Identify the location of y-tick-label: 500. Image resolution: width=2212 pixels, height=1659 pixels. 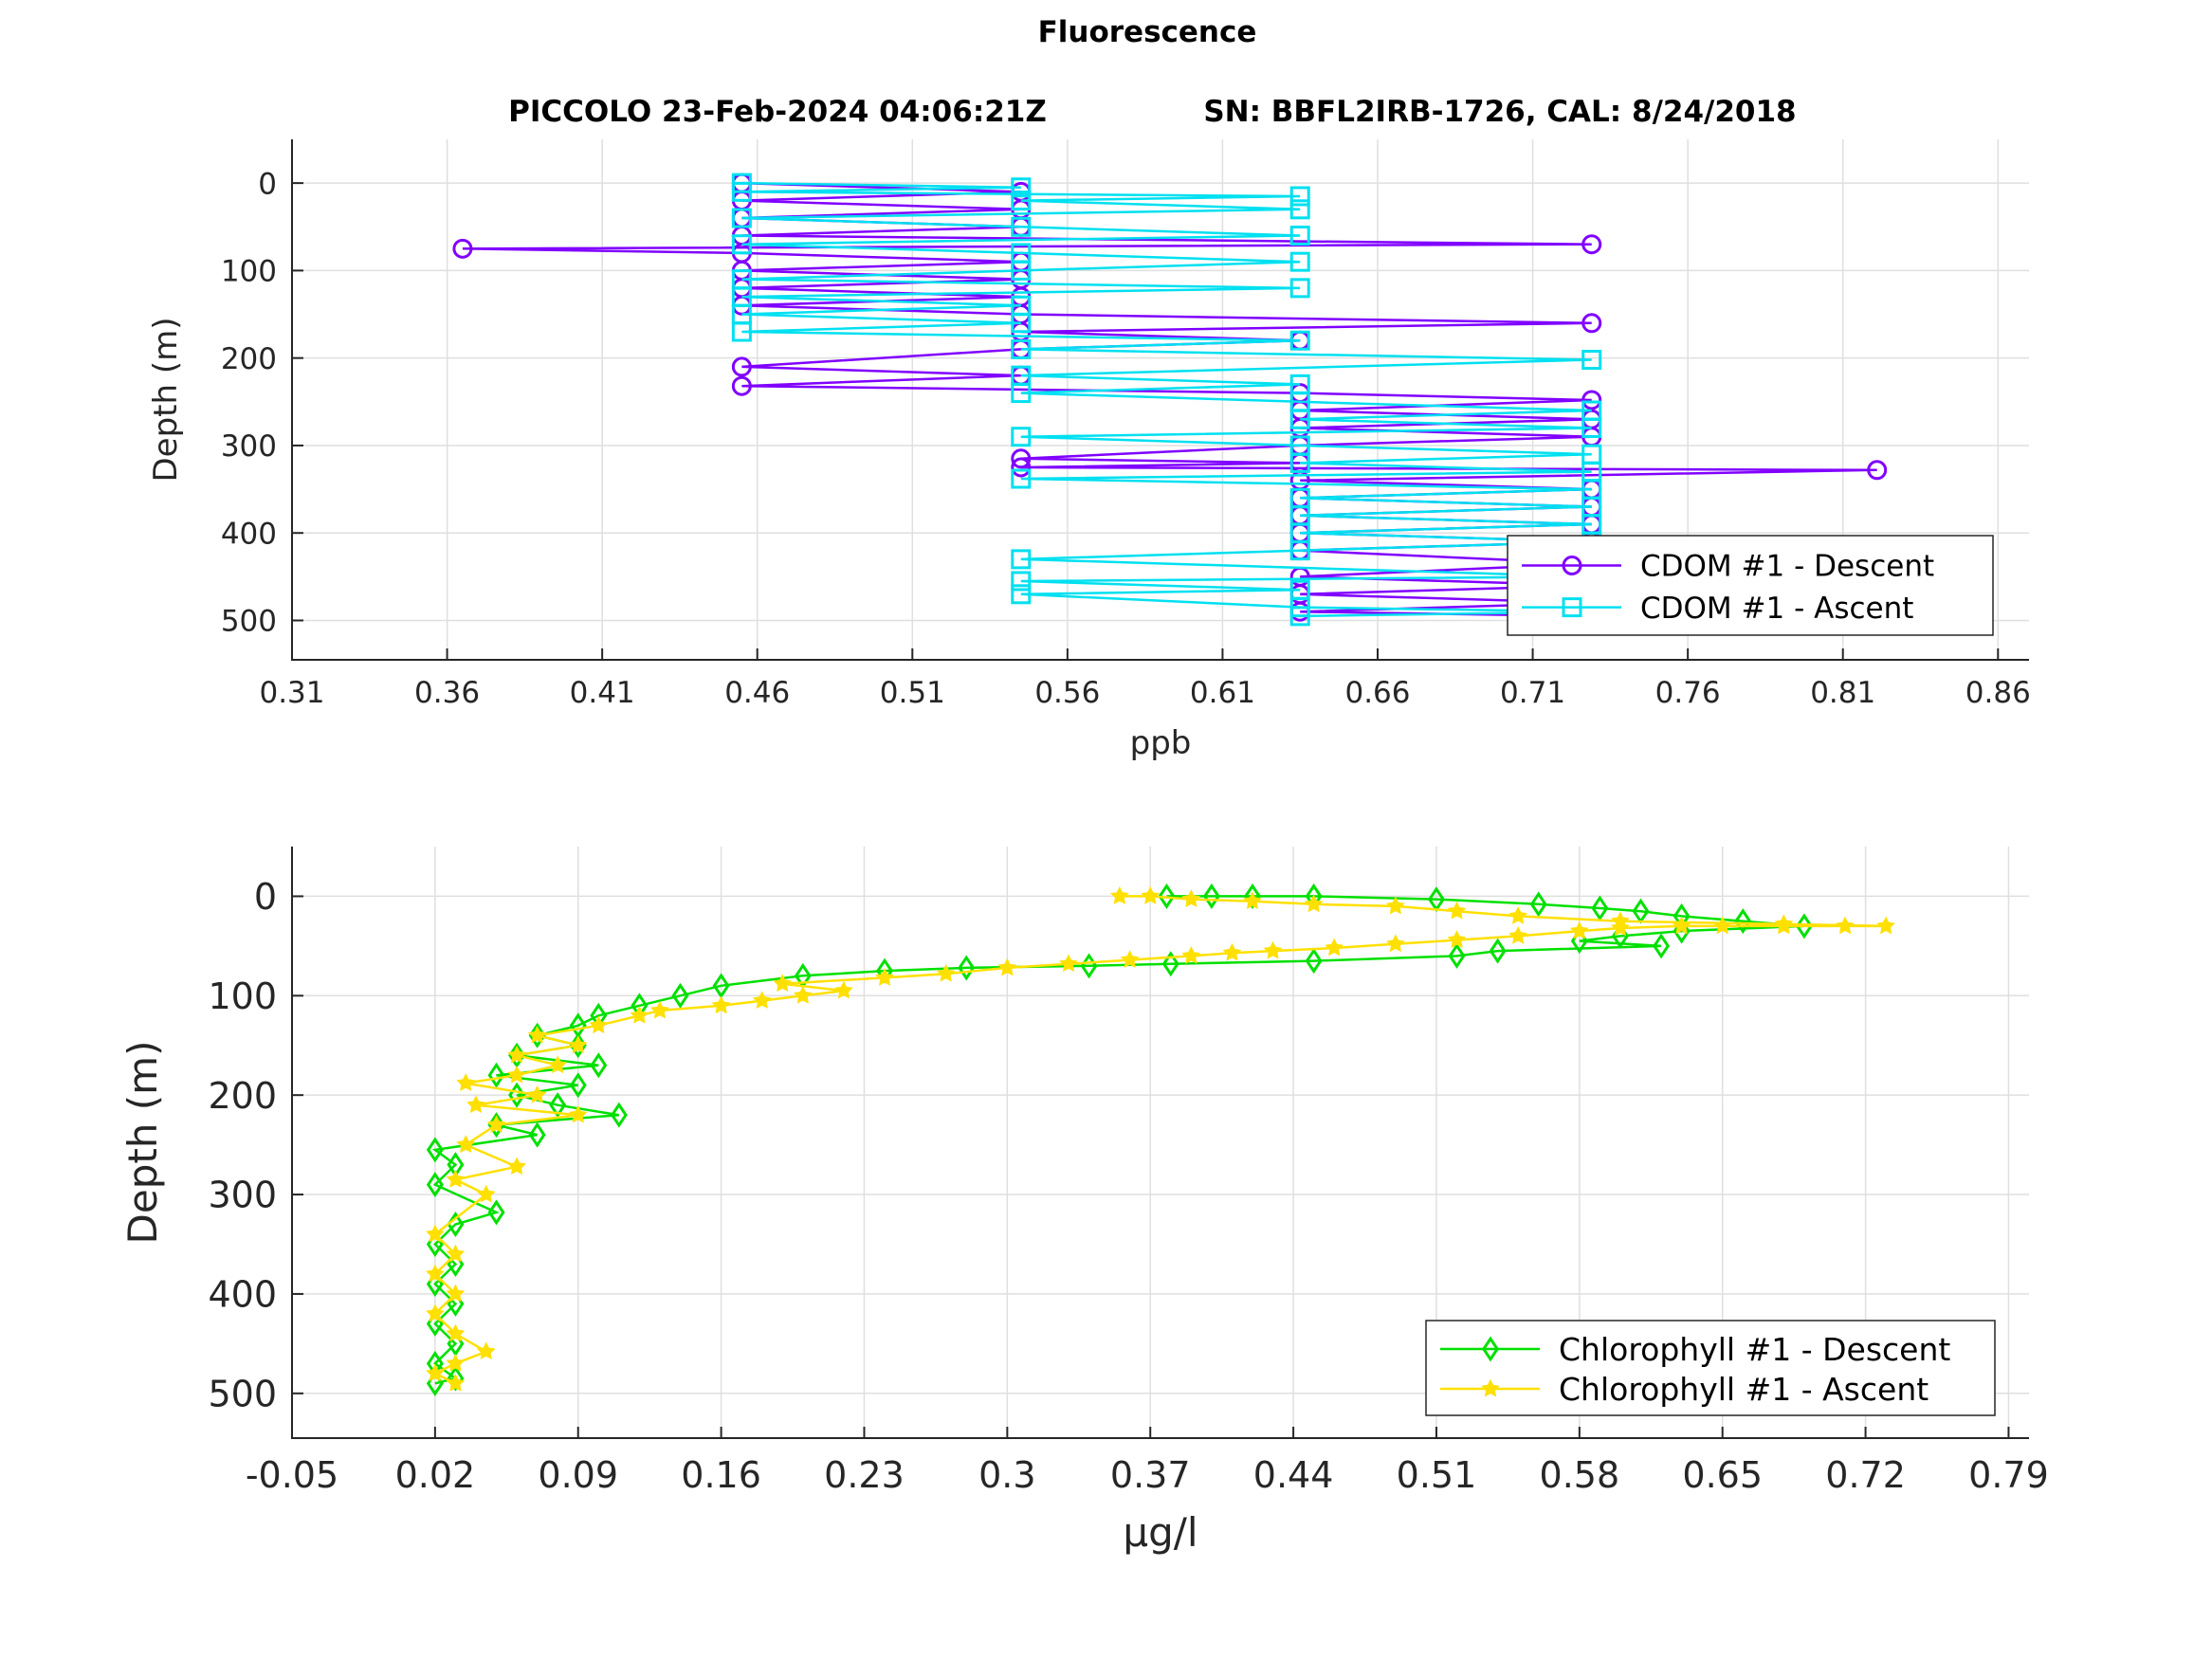
(249, 622).